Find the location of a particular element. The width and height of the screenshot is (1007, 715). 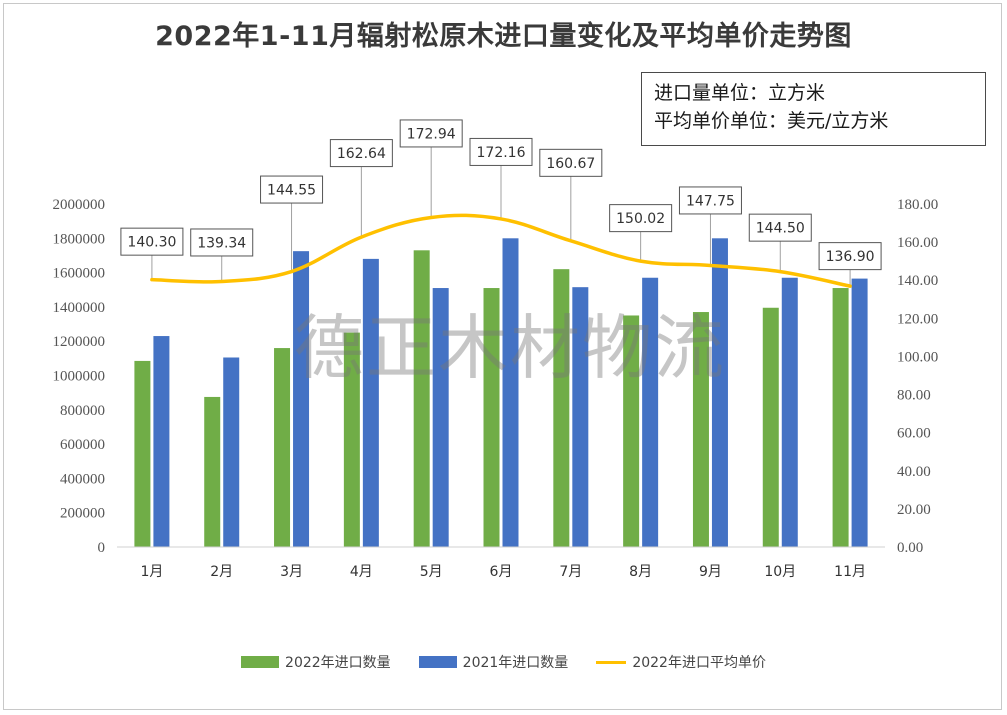

legend-label-2021: 2021年进口数量 is located at coordinates (515, 663).